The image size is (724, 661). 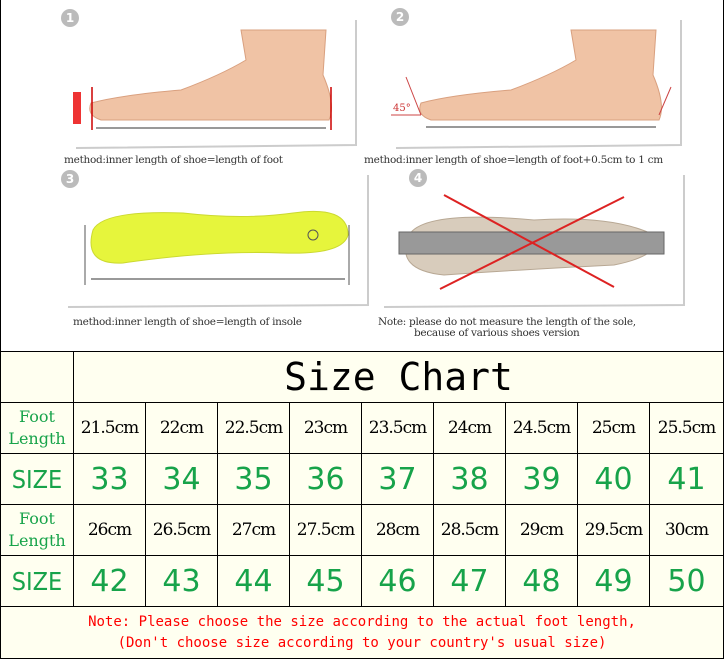 What do you see at coordinates (541, 428) in the screenshot?
I see `length-cell: 24.5cm` at bounding box center [541, 428].